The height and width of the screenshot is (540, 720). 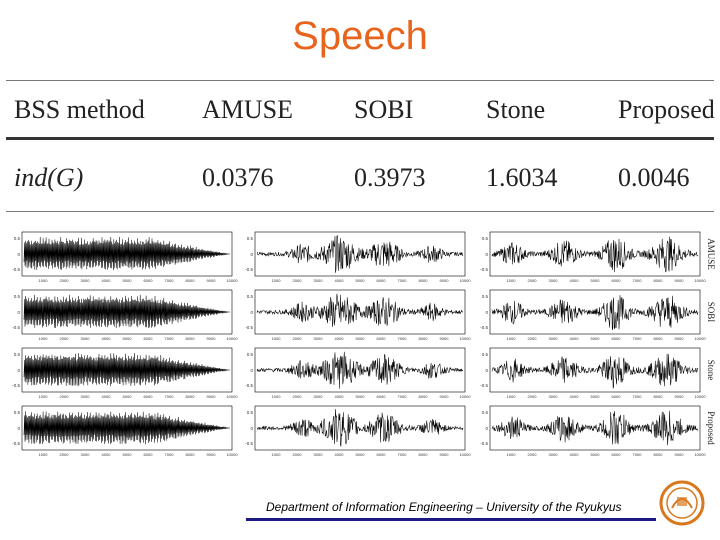 I want to click on row-label-proposed: Proposed, so click(x=711, y=428).